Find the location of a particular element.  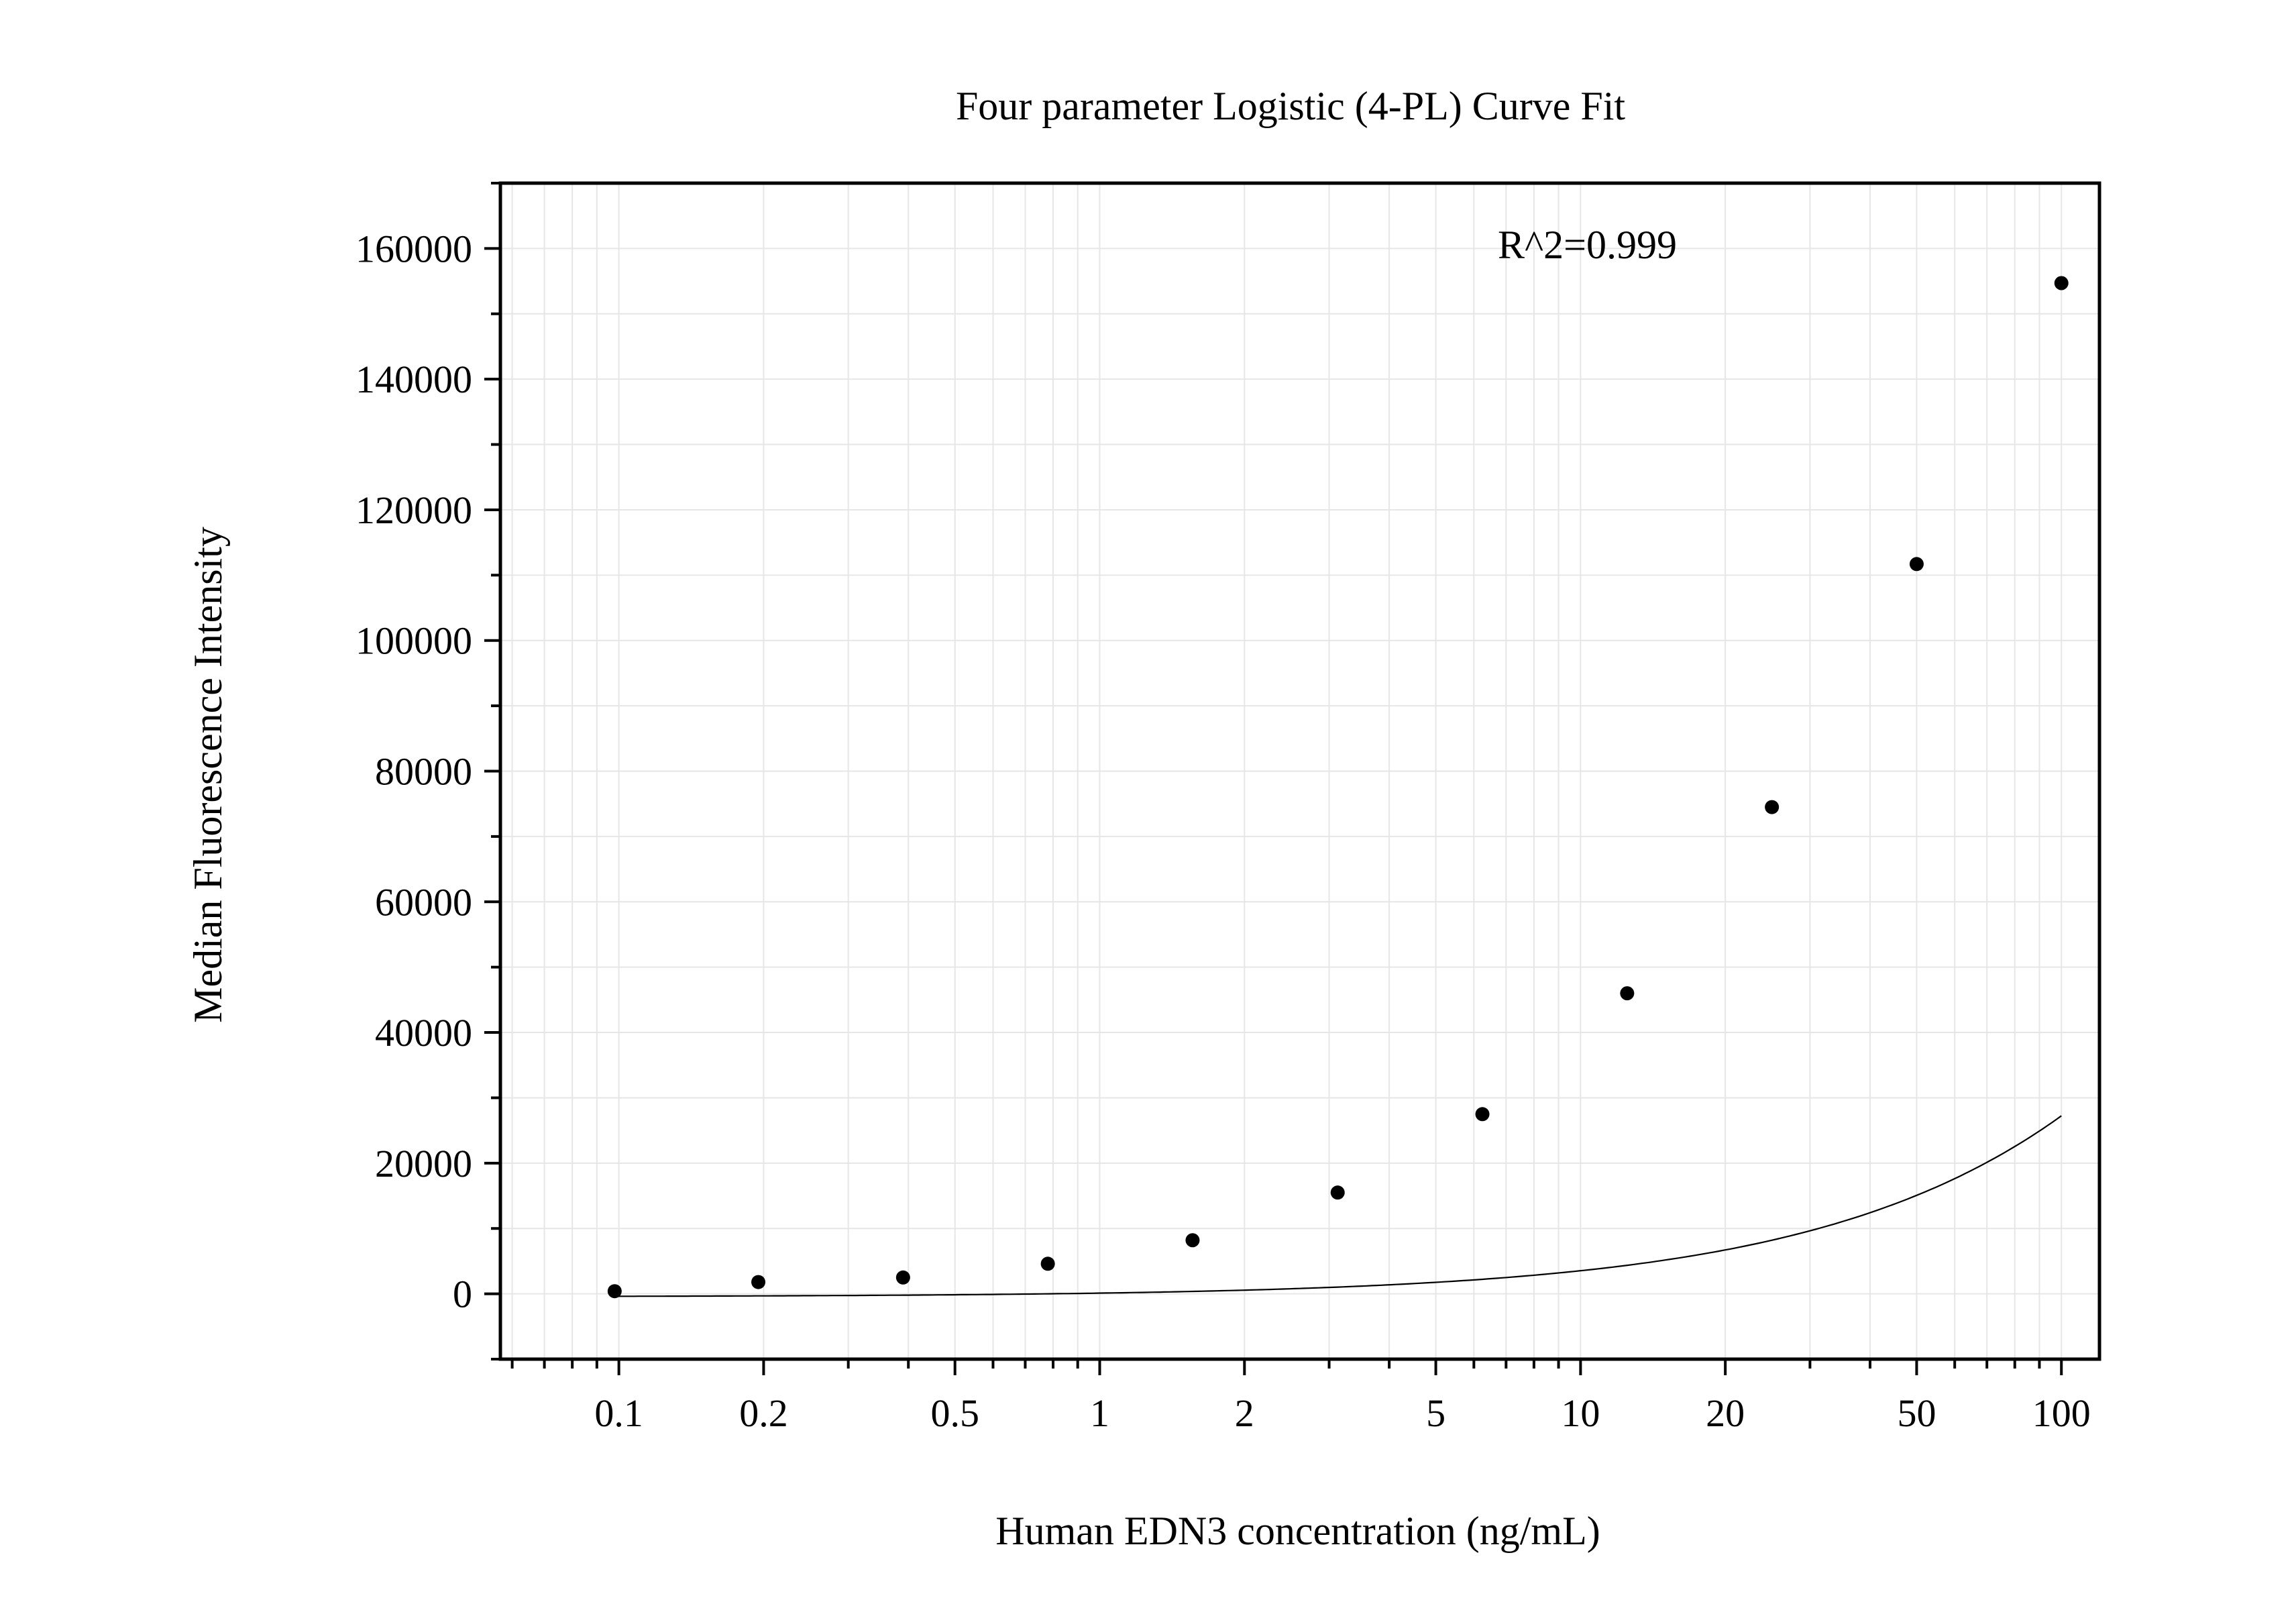

y-tick-label: 0 is located at coordinates (462, 1294).